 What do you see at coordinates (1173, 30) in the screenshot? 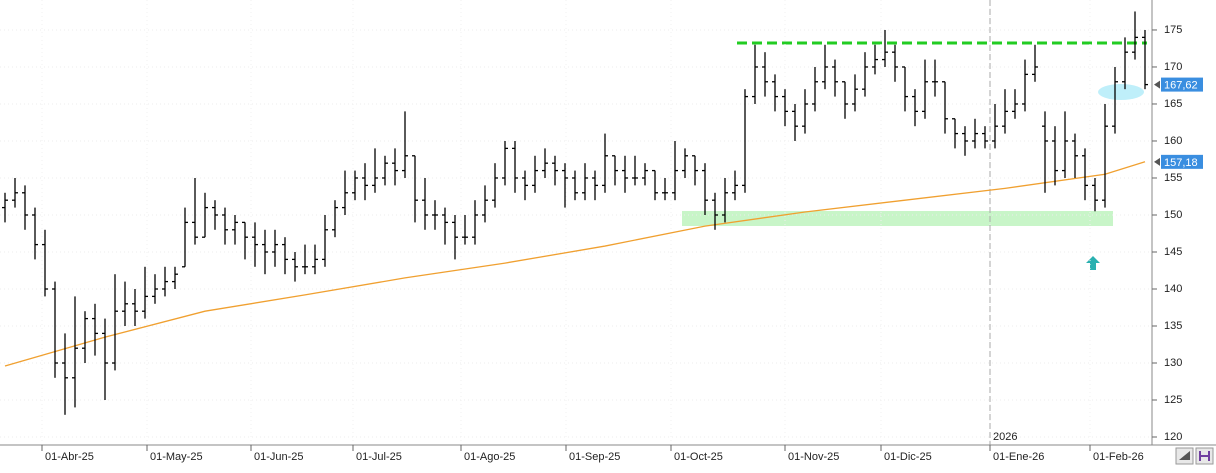
I see `y-tick-label: 175` at bounding box center [1173, 30].